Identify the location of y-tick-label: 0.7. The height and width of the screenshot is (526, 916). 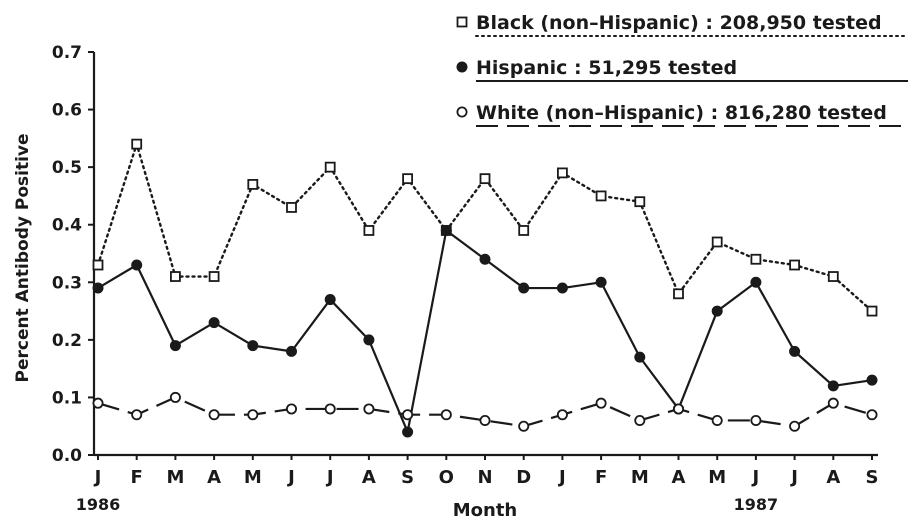
(67, 53).